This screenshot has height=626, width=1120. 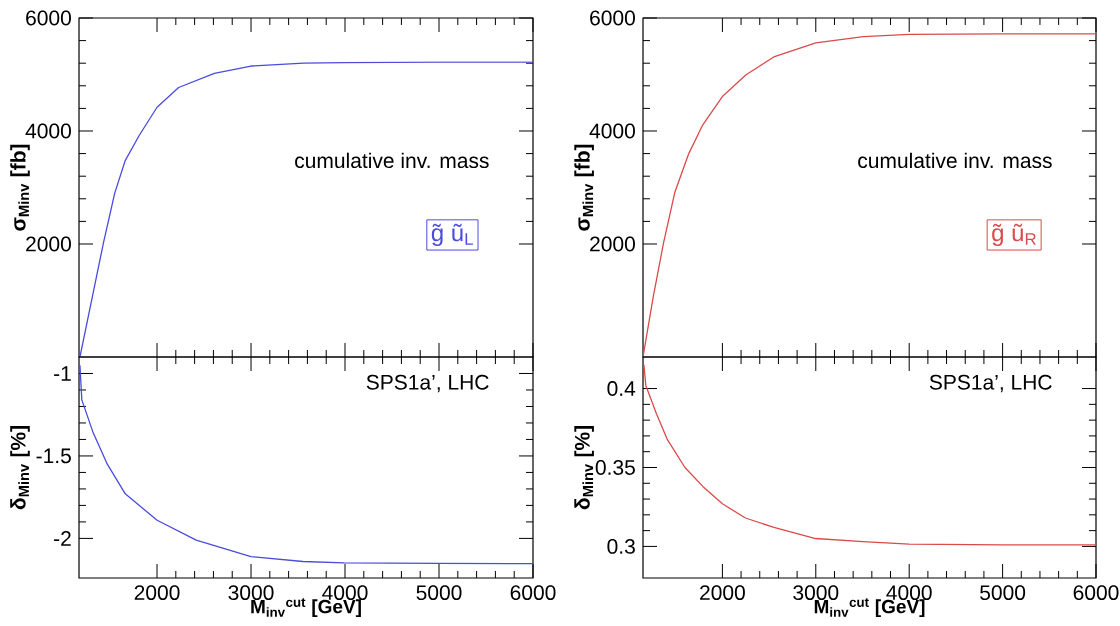 I want to click on y-tick-label: -1.5, so click(x=53, y=456).